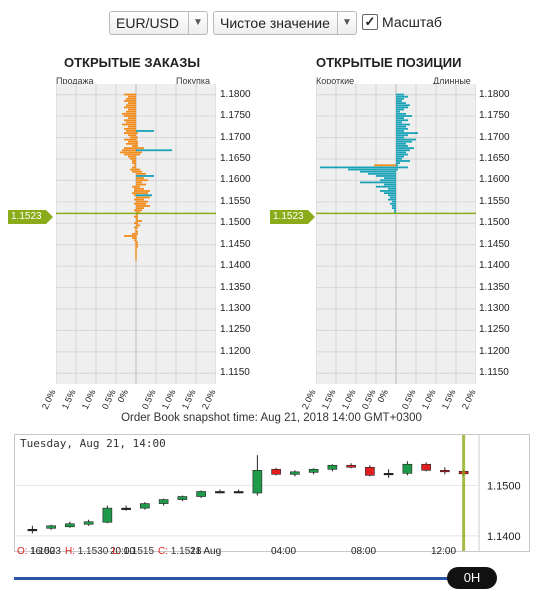 This screenshot has width=543, height=595. What do you see at coordinates (285, 23) in the screenshot?
I see `mode-select: Чистое значение ▼` at bounding box center [285, 23].